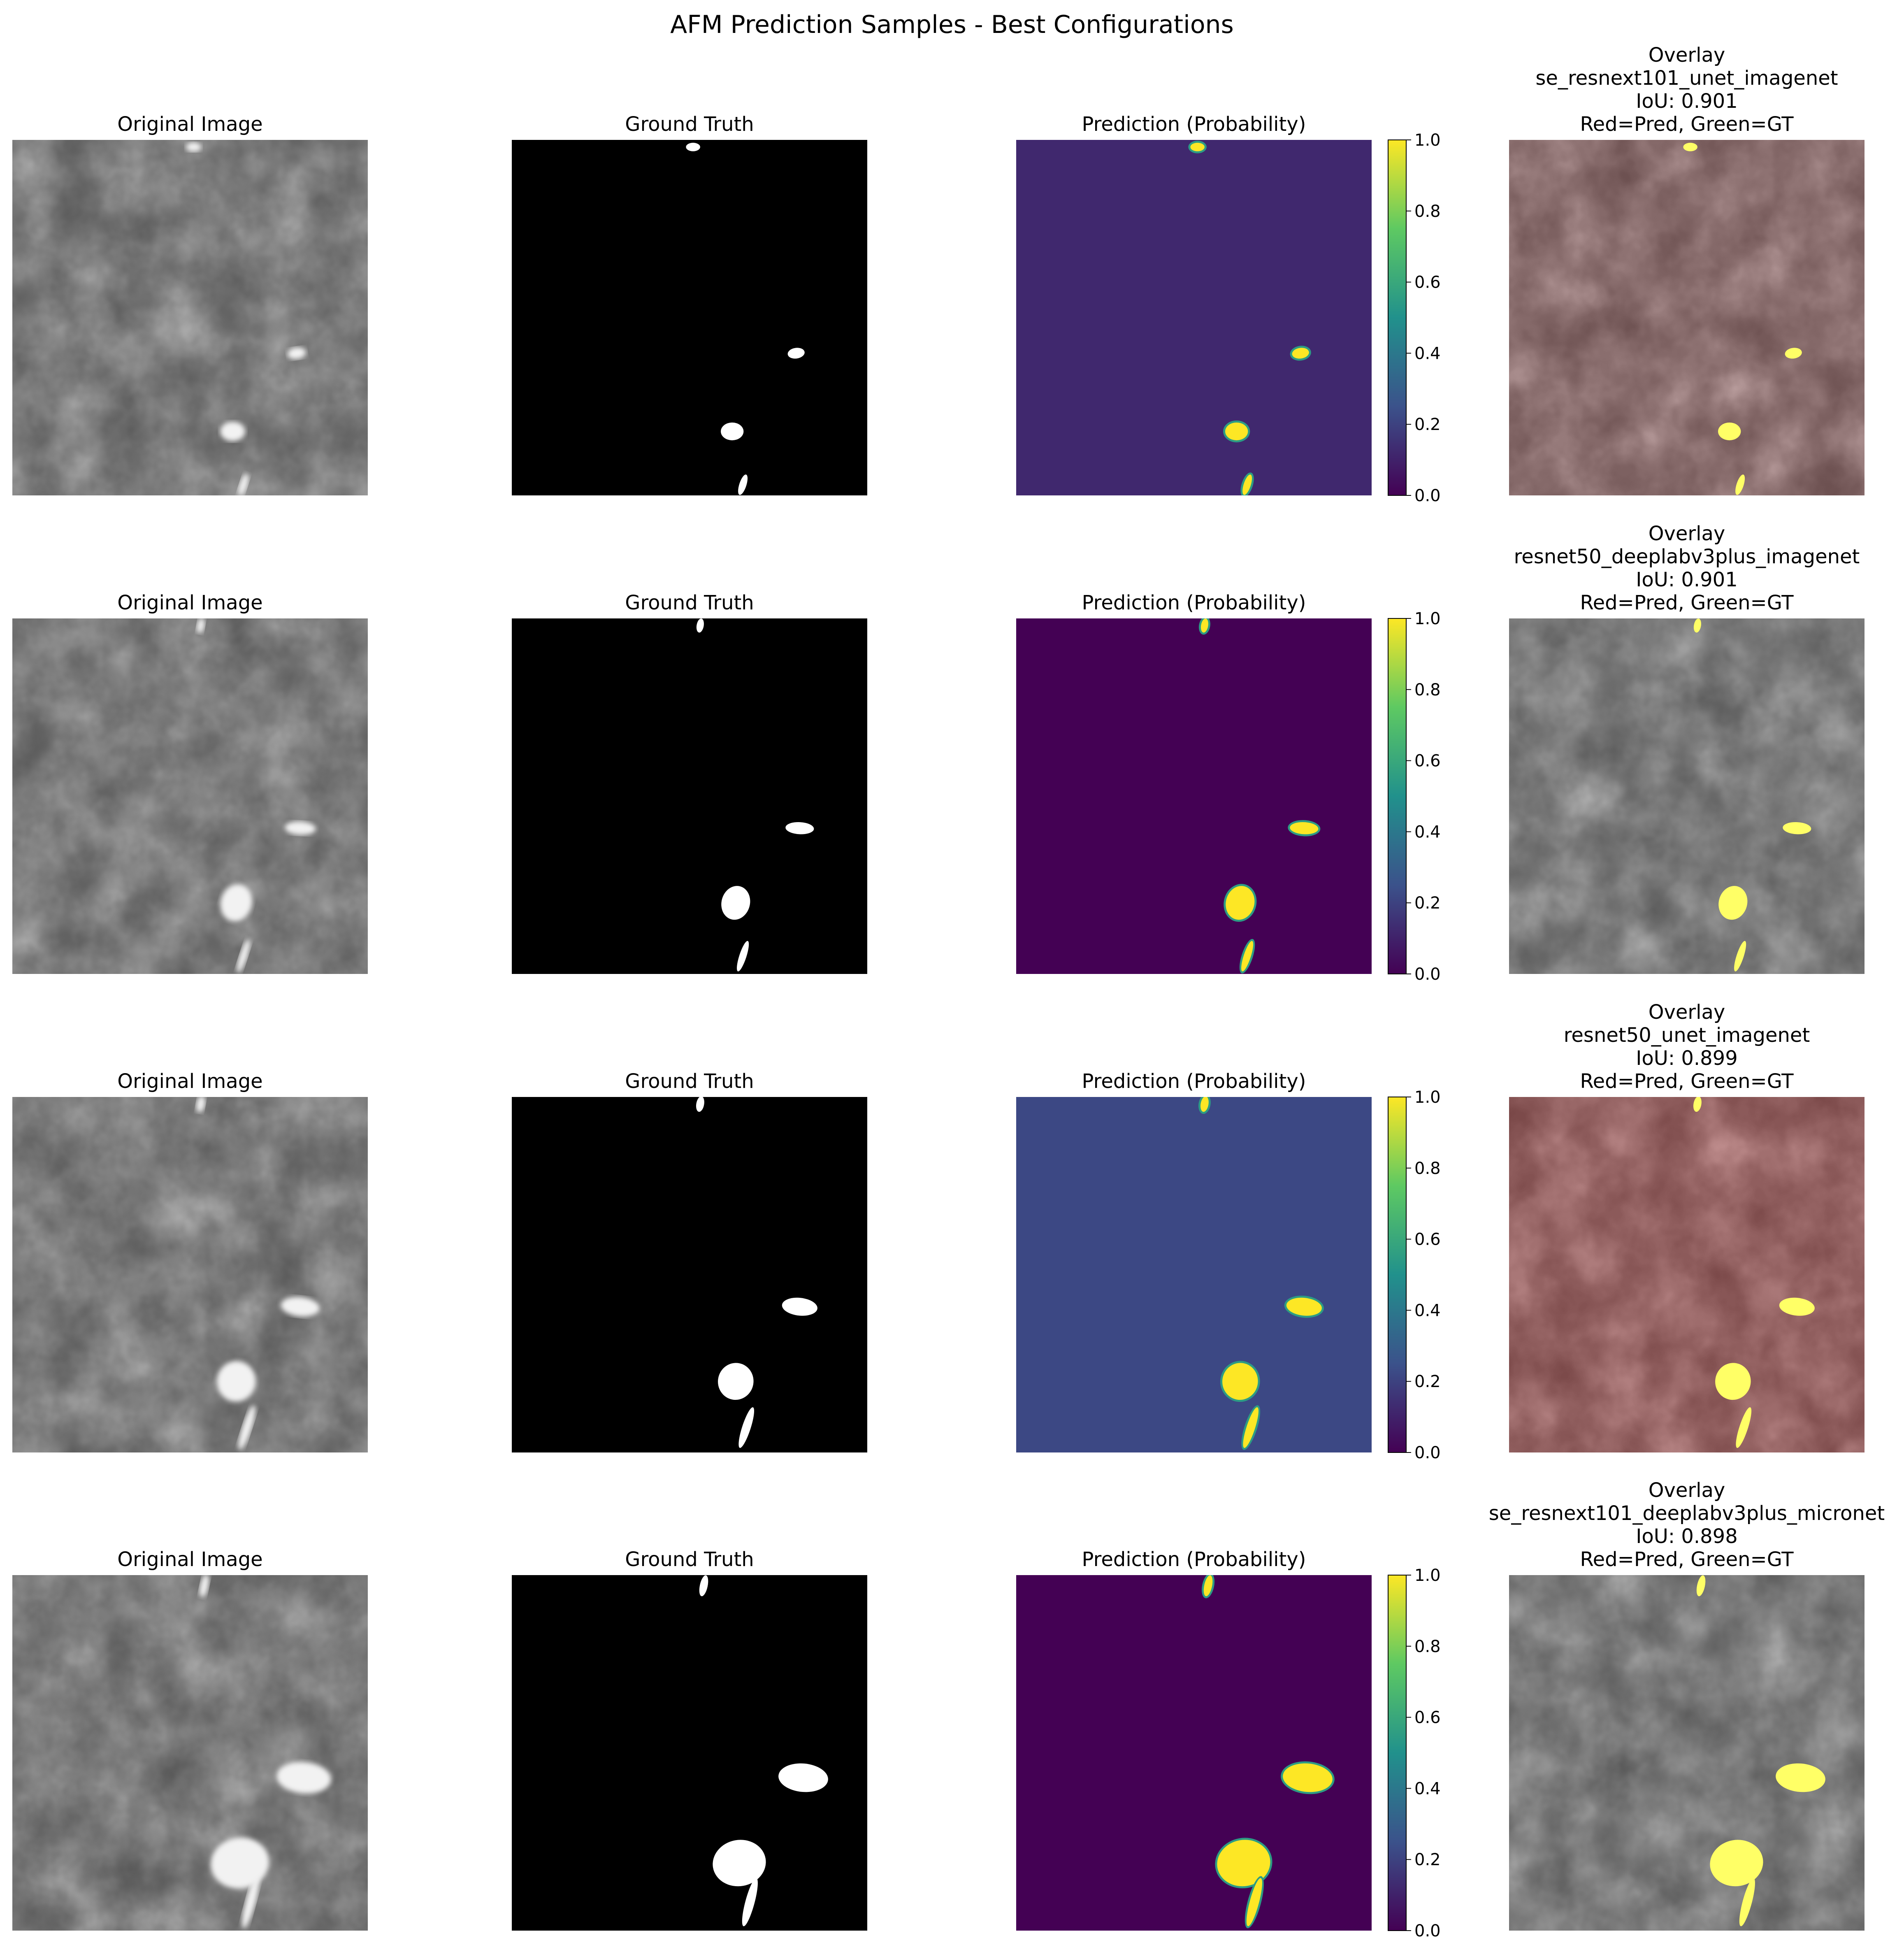 This screenshot has width=1904, height=1952. I want to click on overlay-title-line: Overlay, so click(1687, 1012).